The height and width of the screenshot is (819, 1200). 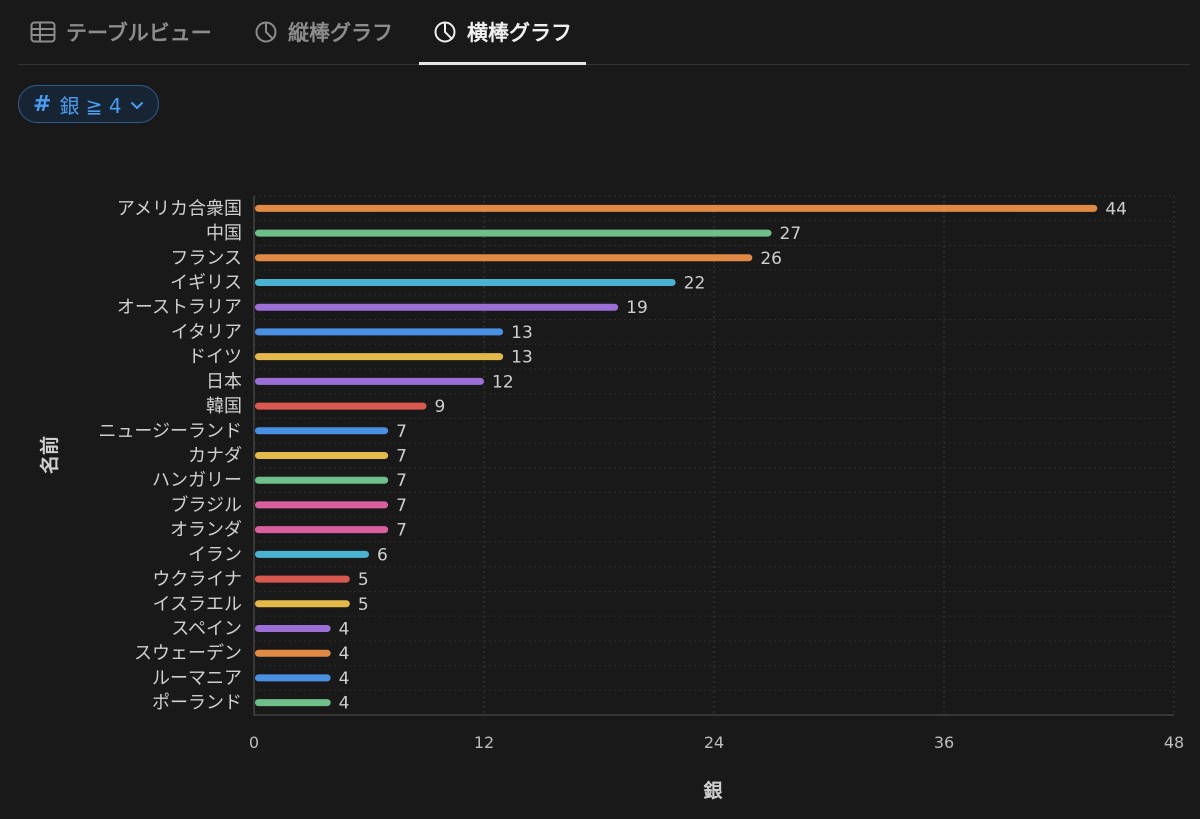 I want to click on category-label: ブラジル, so click(x=206, y=505).